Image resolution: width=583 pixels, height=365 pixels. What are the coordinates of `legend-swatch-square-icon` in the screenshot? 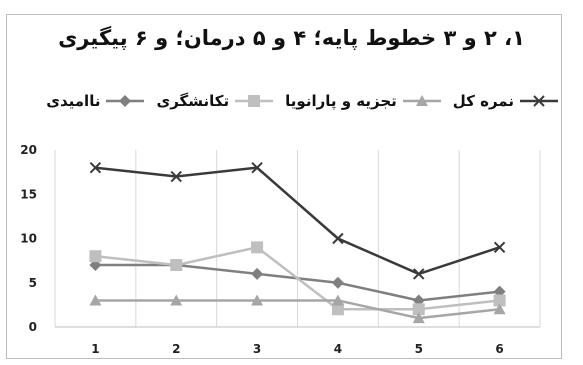 It's located at (254, 101).